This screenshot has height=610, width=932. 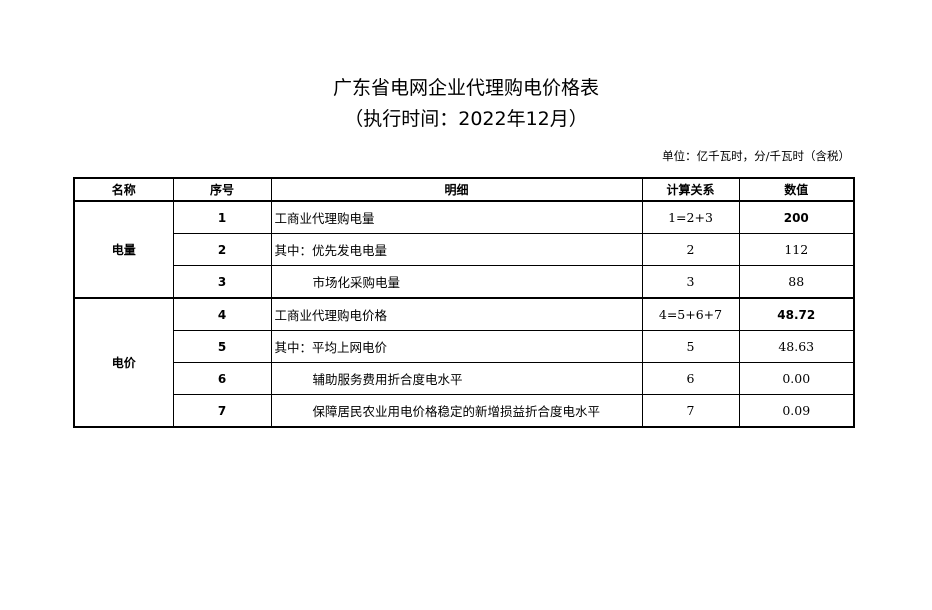 What do you see at coordinates (690, 411) in the screenshot?
I see `row-calc: 7` at bounding box center [690, 411].